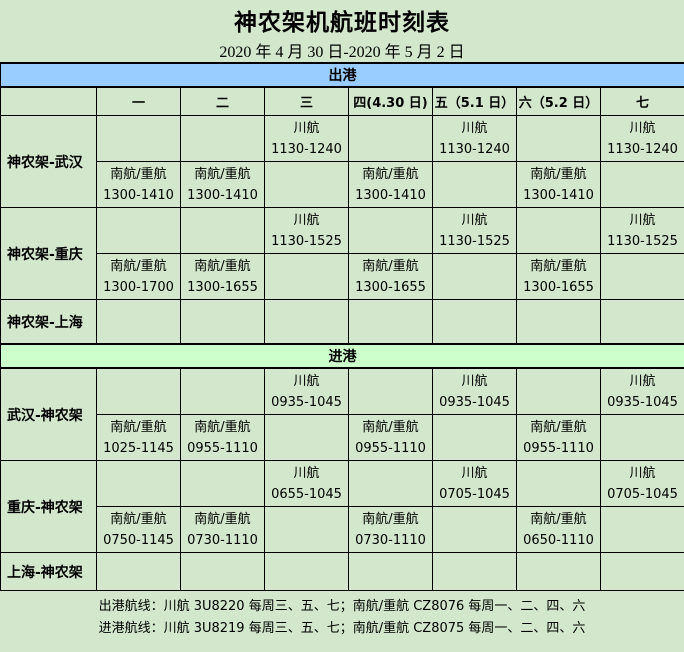  Describe the element at coordinates (48, 414) in the screenshot. I see `route-cell: 武汉-神农架` at that location.